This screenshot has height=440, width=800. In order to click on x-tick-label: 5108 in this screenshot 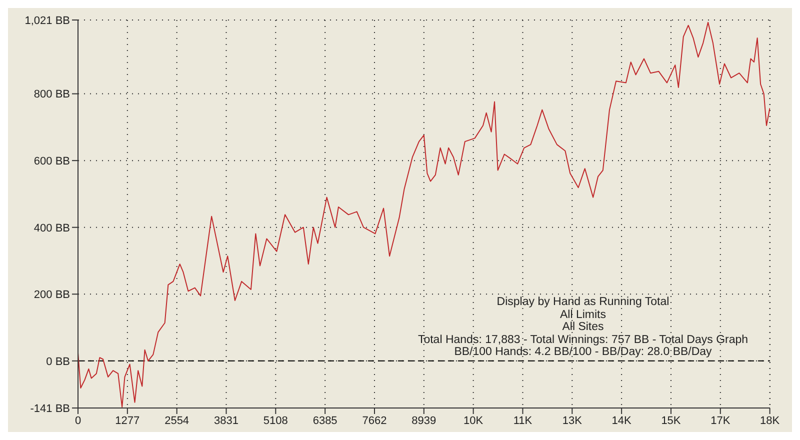, I will do `click(275, 420)`.